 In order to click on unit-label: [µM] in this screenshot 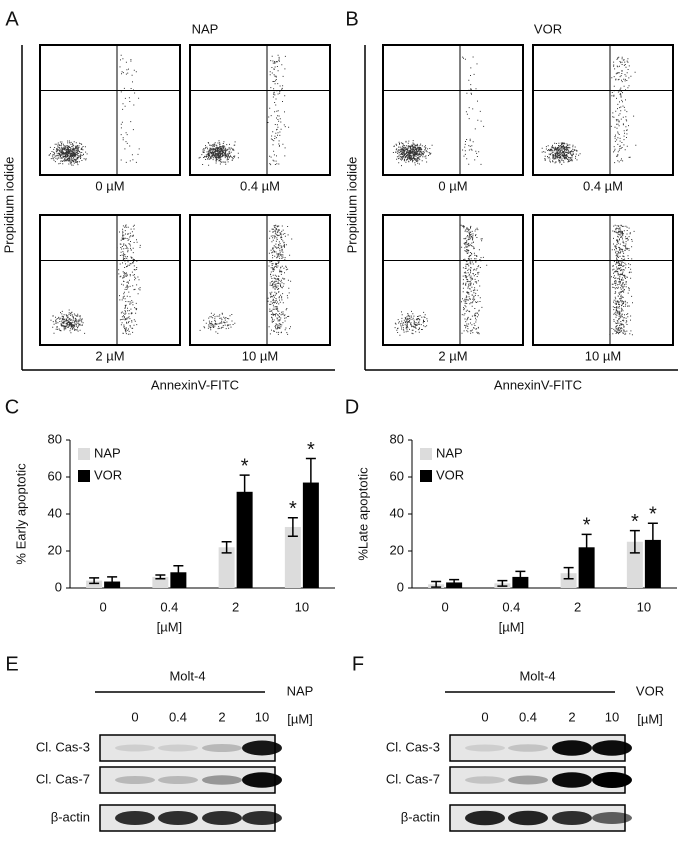, I will do `click(300, 718)`.